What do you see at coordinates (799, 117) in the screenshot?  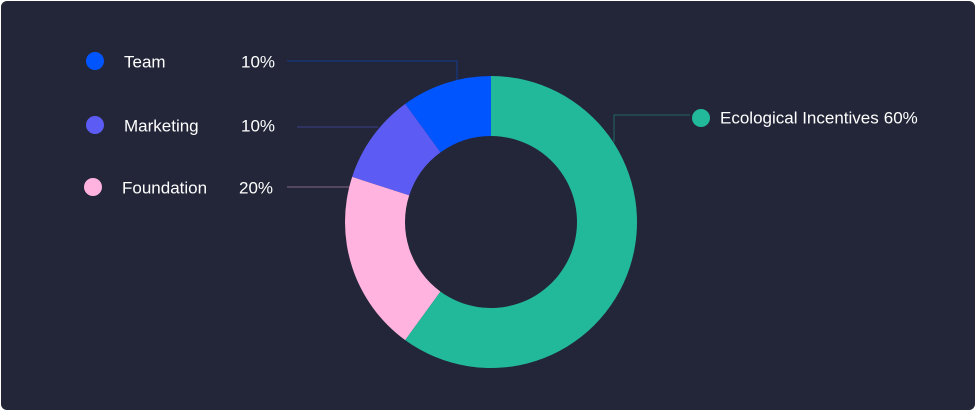 I see `legend-label: Ecological Incentives` at bounding box center [799, 117].